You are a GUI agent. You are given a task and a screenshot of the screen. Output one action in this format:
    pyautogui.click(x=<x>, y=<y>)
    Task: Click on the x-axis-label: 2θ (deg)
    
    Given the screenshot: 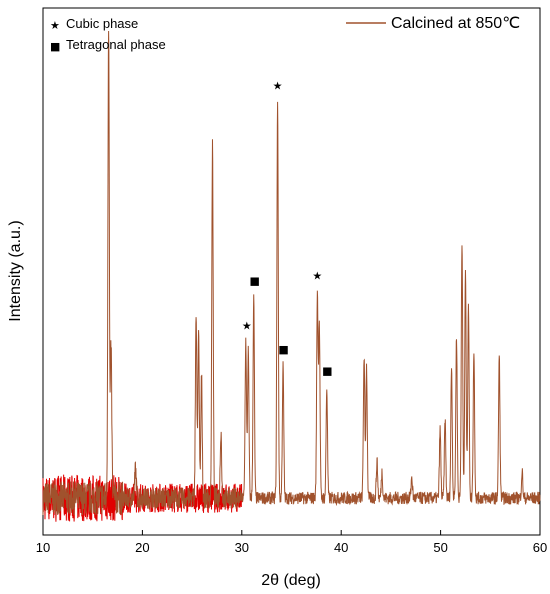 What is the action you would take?
    pyautogui.click(x=291, y=580)
    